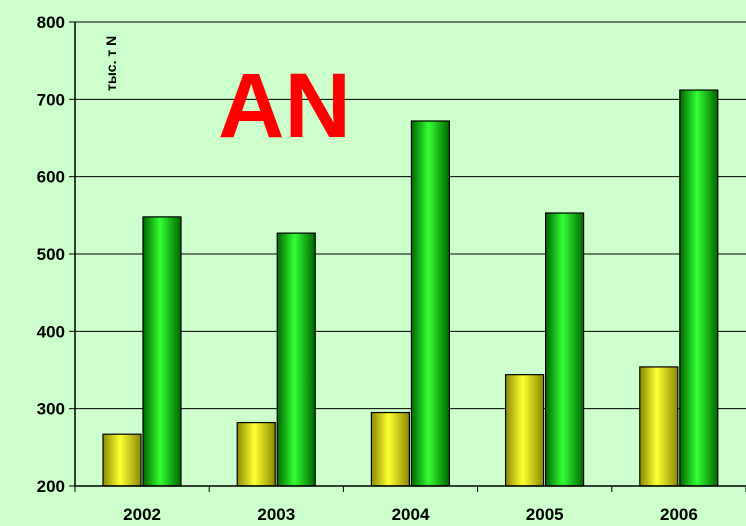 This screenshot has height=526, width=746. What do you see at coordinates (545, 514) in the screenshot?
I see `x-tick-label-2005: 2005` at bounding box center [545, 514].